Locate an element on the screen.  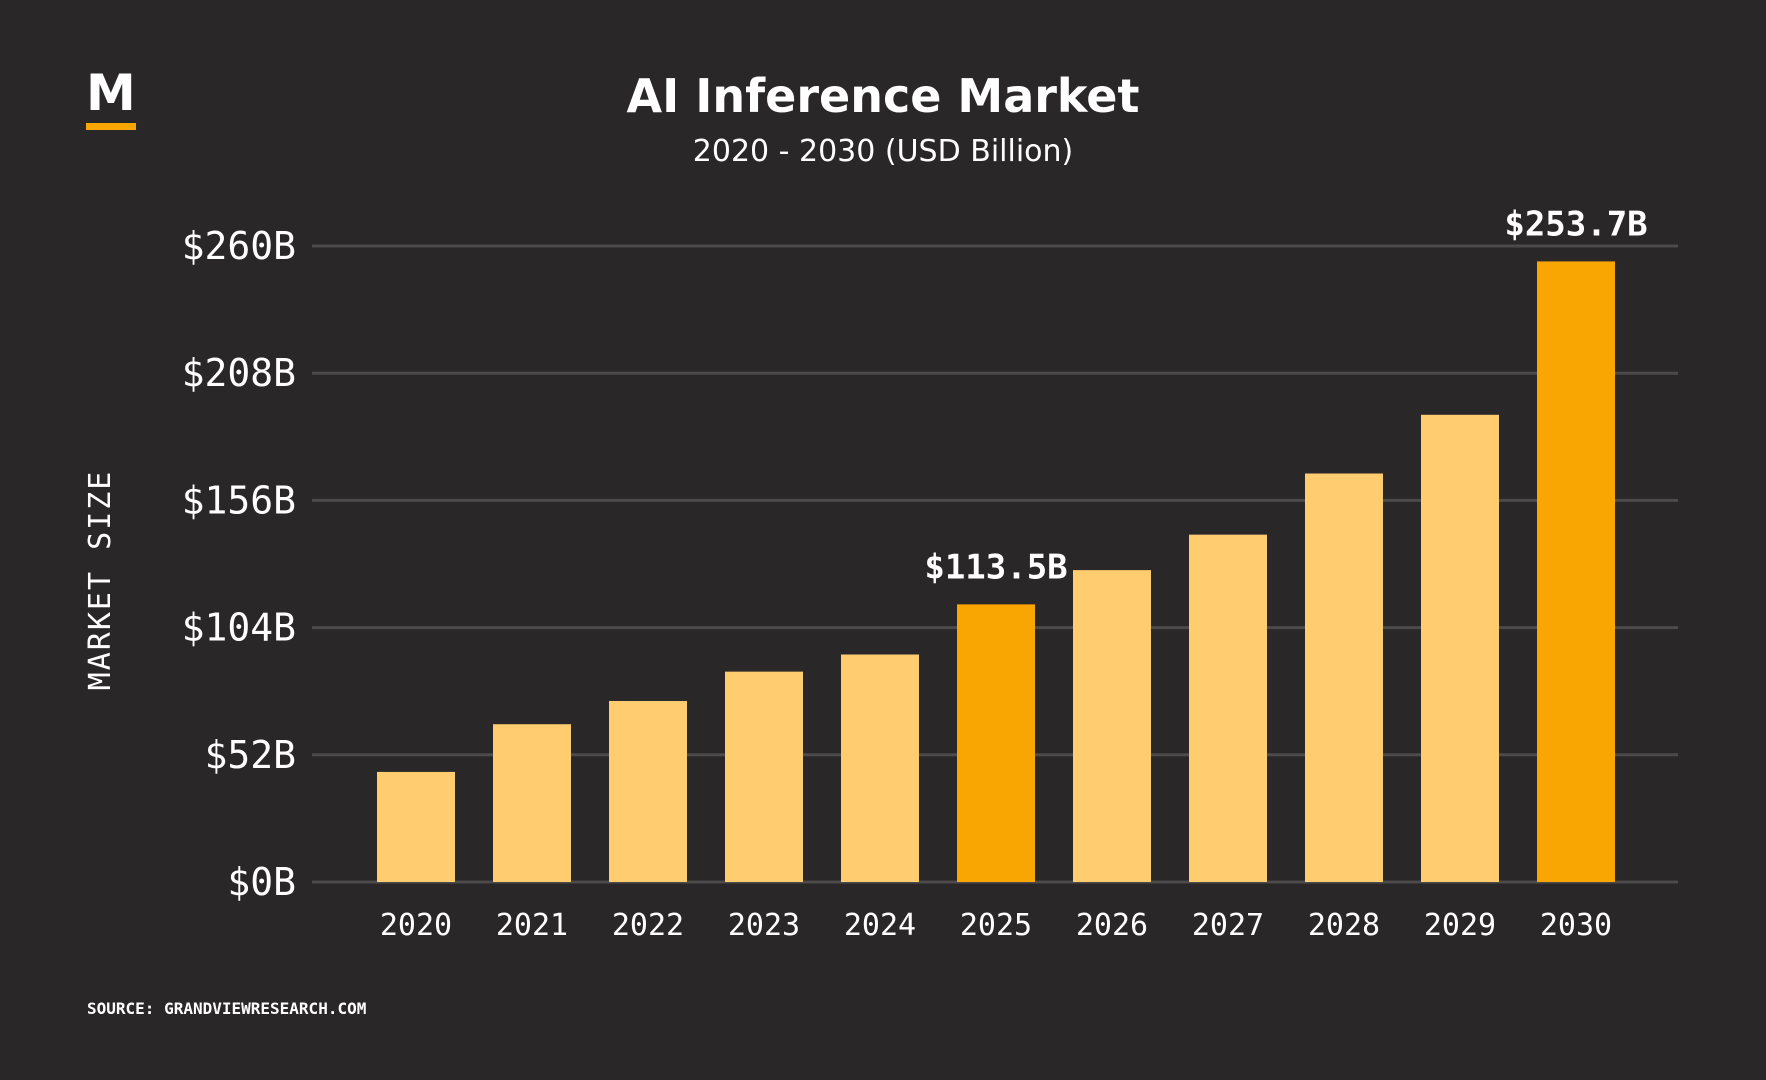
bar-2030 is located at coordinates (1576, 571).